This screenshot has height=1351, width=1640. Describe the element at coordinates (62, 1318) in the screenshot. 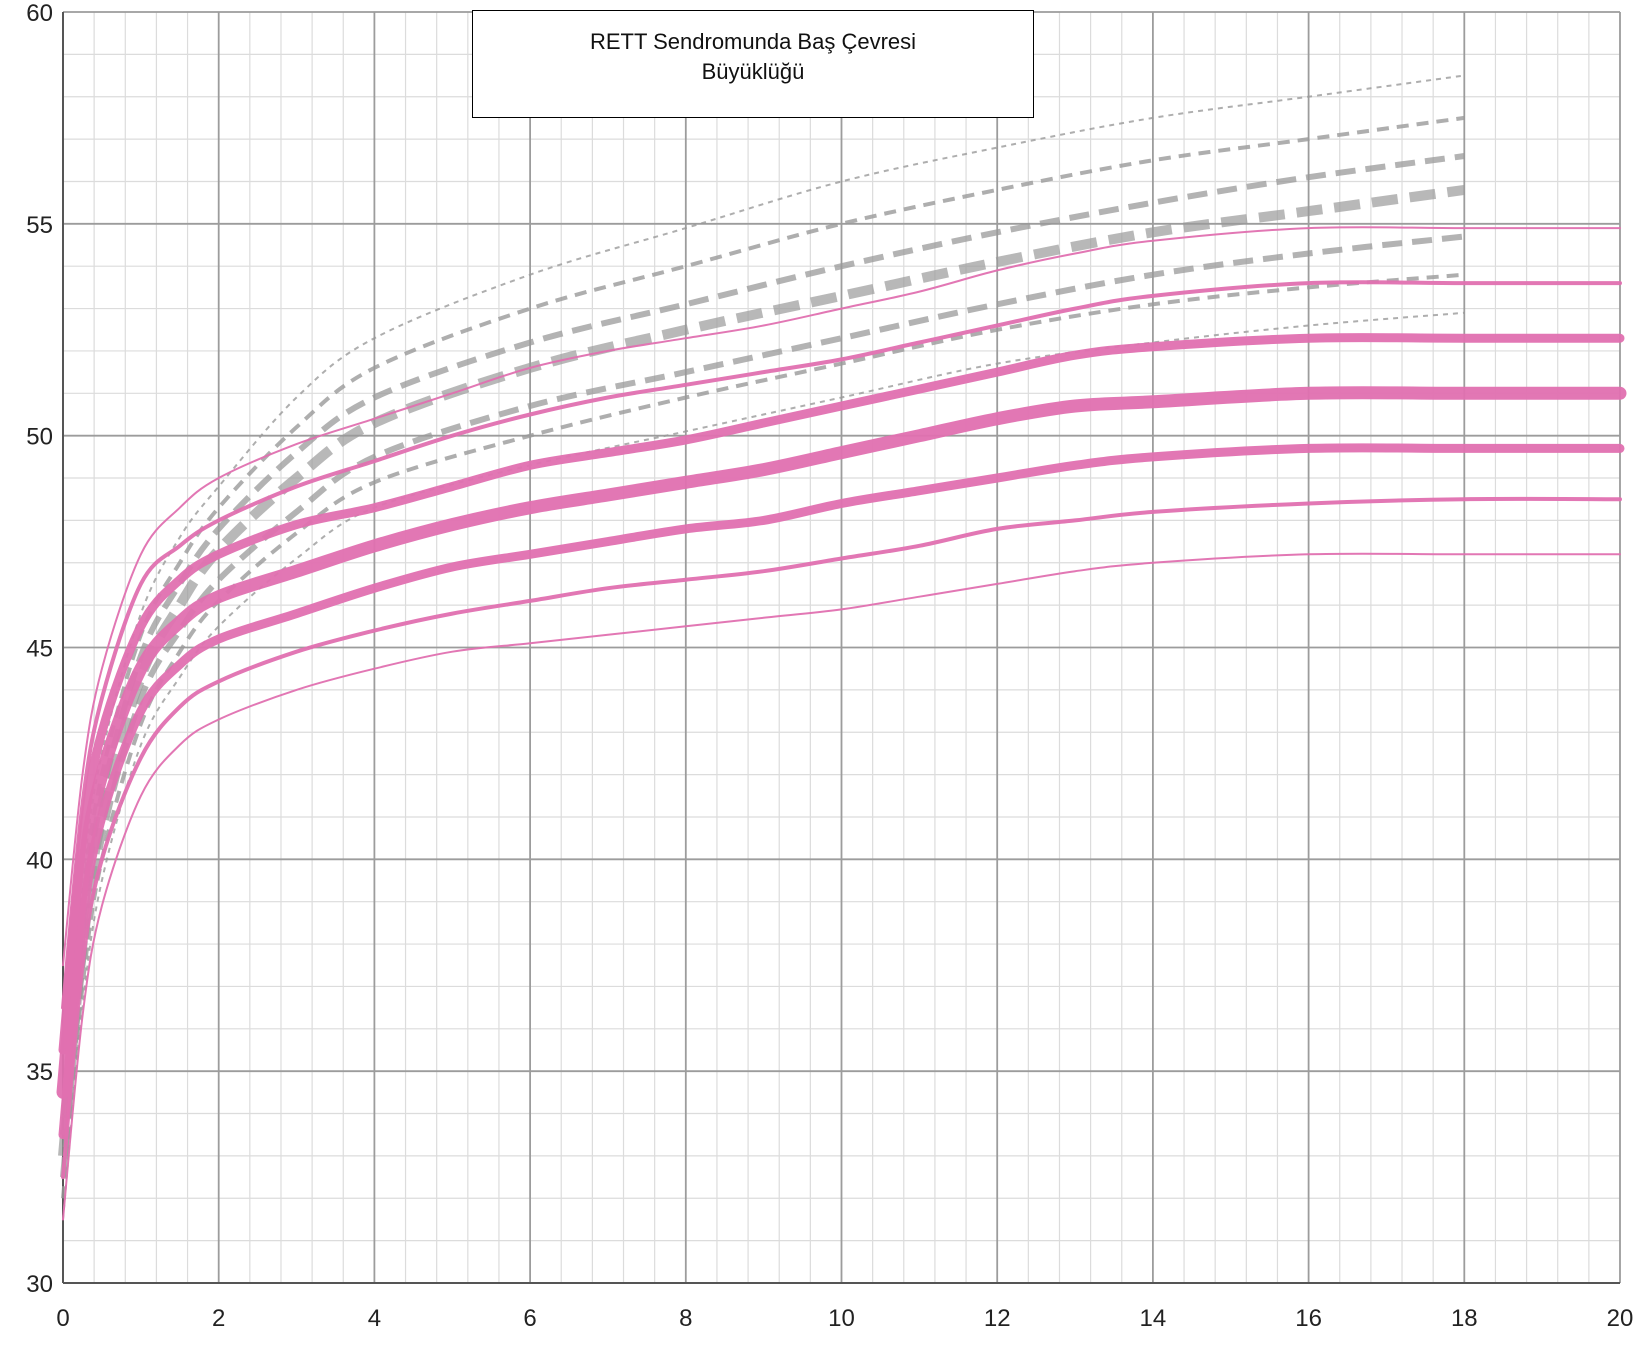

I see `x-tick-label: 0` at that location.